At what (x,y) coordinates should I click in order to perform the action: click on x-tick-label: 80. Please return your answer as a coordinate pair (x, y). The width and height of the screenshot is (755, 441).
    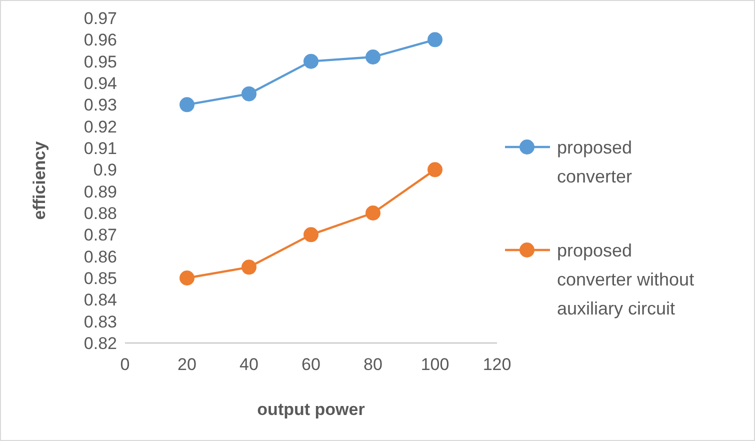
    Looking at the image, I should click on (373, 364).